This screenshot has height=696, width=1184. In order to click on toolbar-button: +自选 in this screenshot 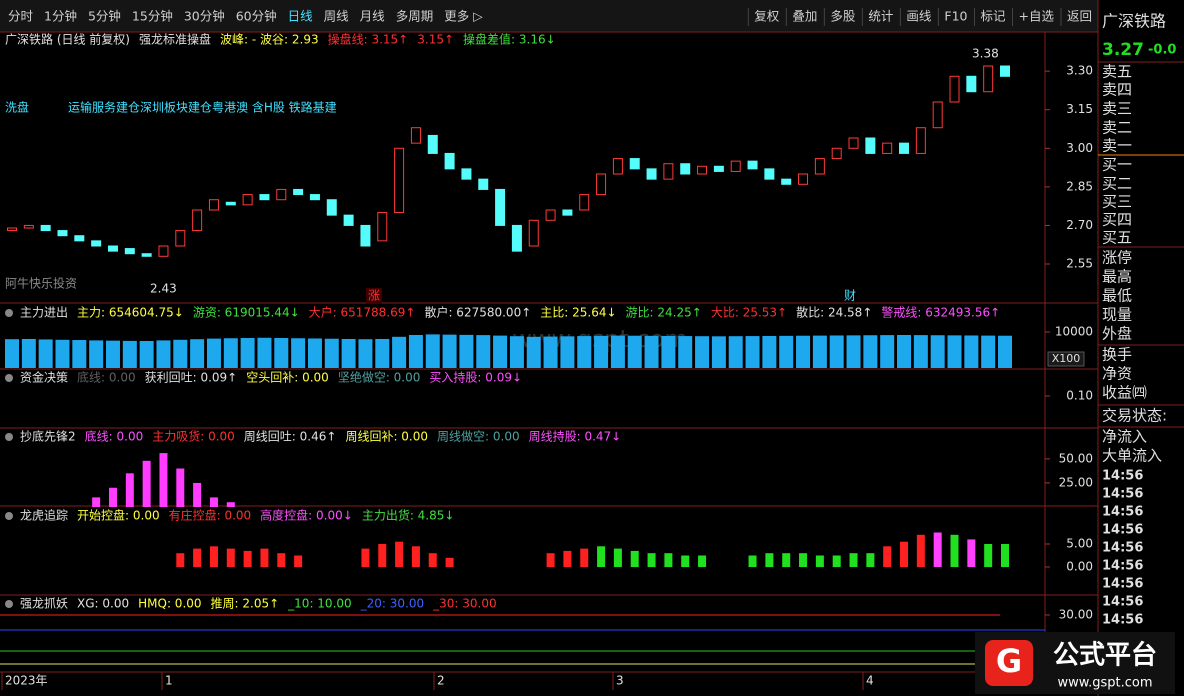, I will do `click(1037, 16)`.